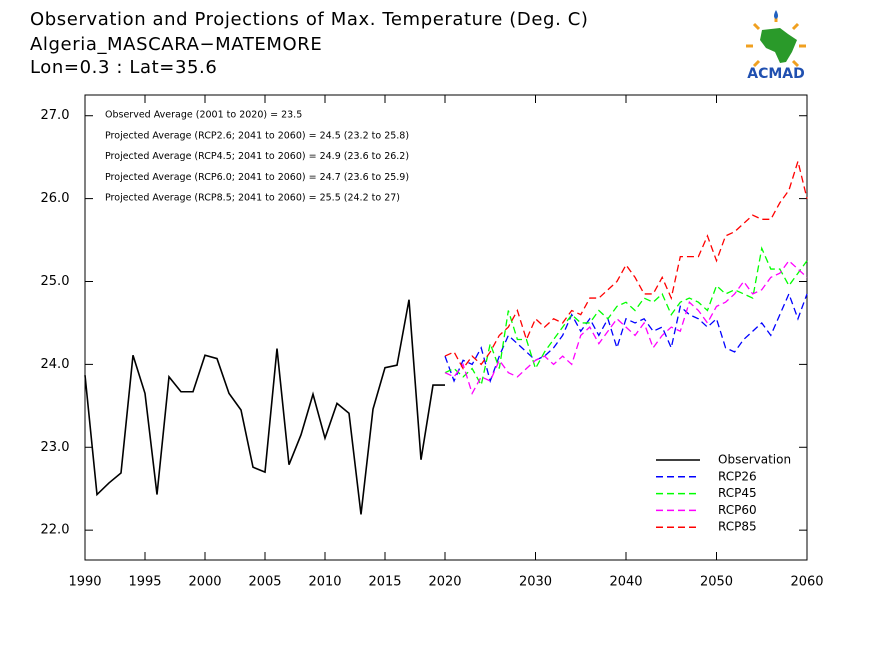  Describe the element at coordinates (776, 74) in the screenshot. I see `logo-text: ACMAD` at that location.